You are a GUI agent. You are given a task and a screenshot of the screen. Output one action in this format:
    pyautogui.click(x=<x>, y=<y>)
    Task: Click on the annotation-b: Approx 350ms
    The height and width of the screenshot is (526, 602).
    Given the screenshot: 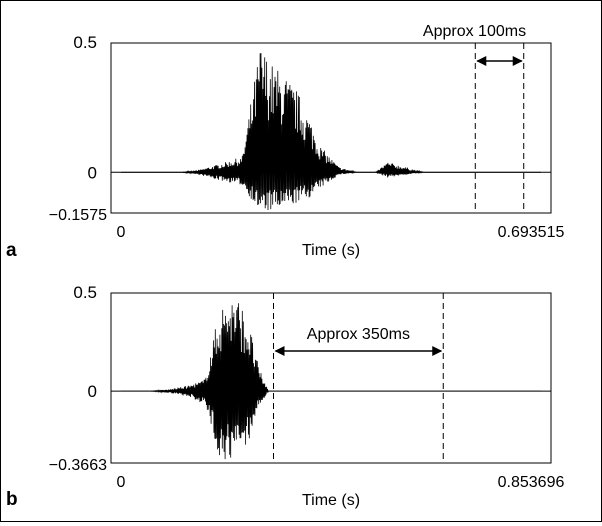 What is the action you would take?
    pyautogui.click(x=358, y=378)
    